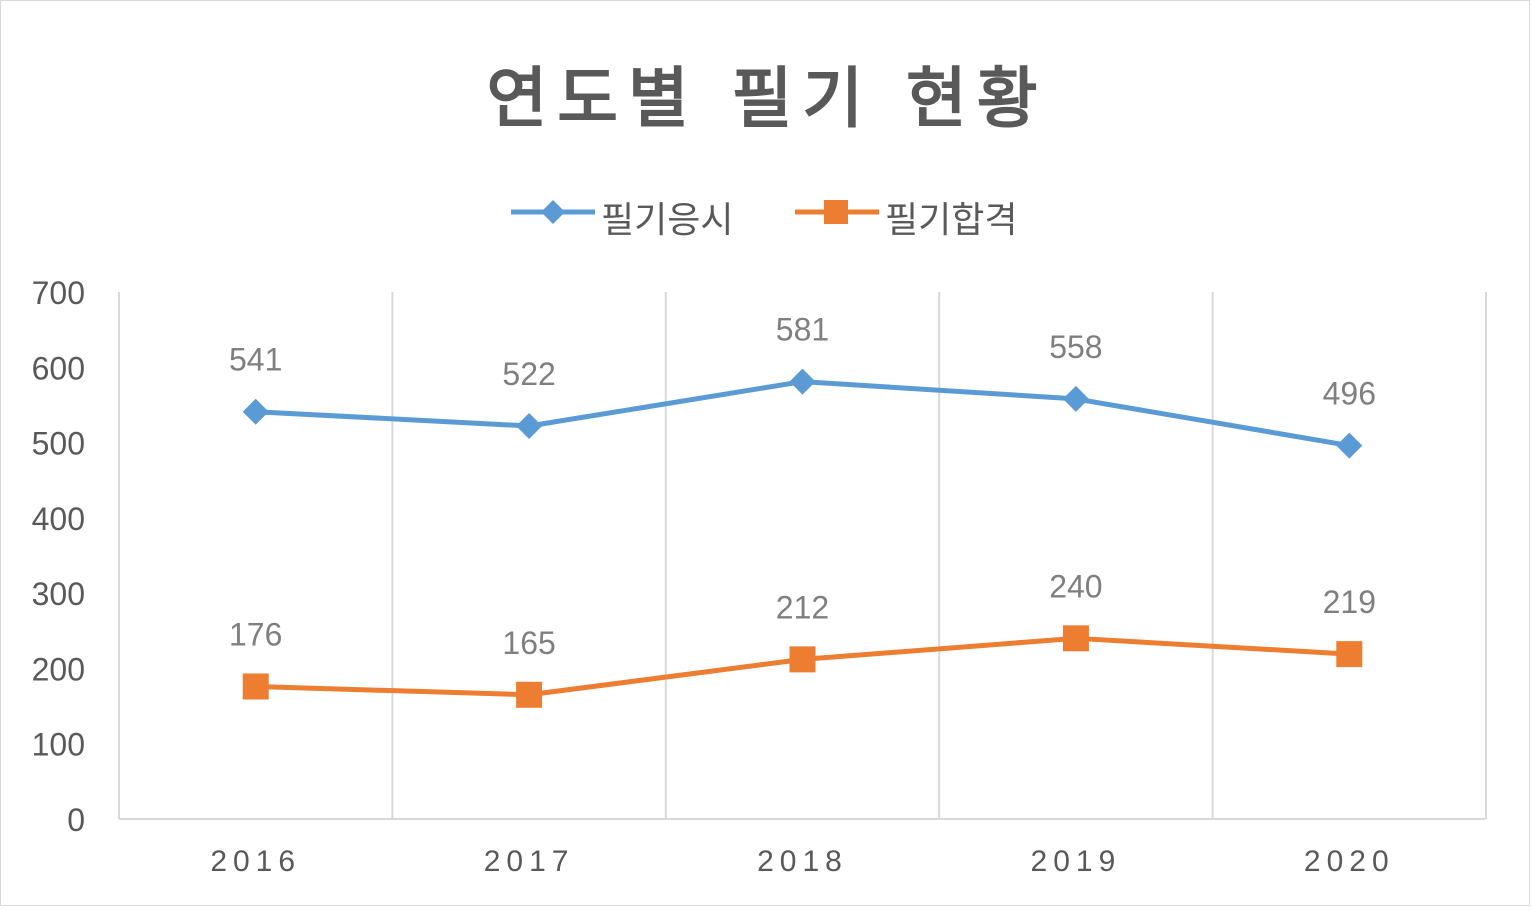  What do you see at coordinates (255, 861) in the screenshot?
I see `x-tick-label: 2016` at bounding box center [255, 861].